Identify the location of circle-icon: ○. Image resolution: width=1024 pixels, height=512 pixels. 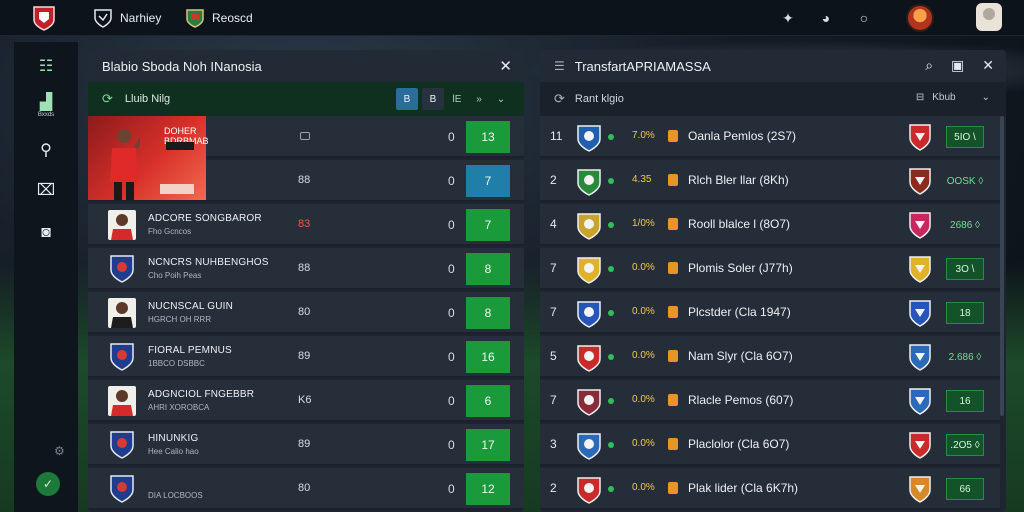
(864, 18).